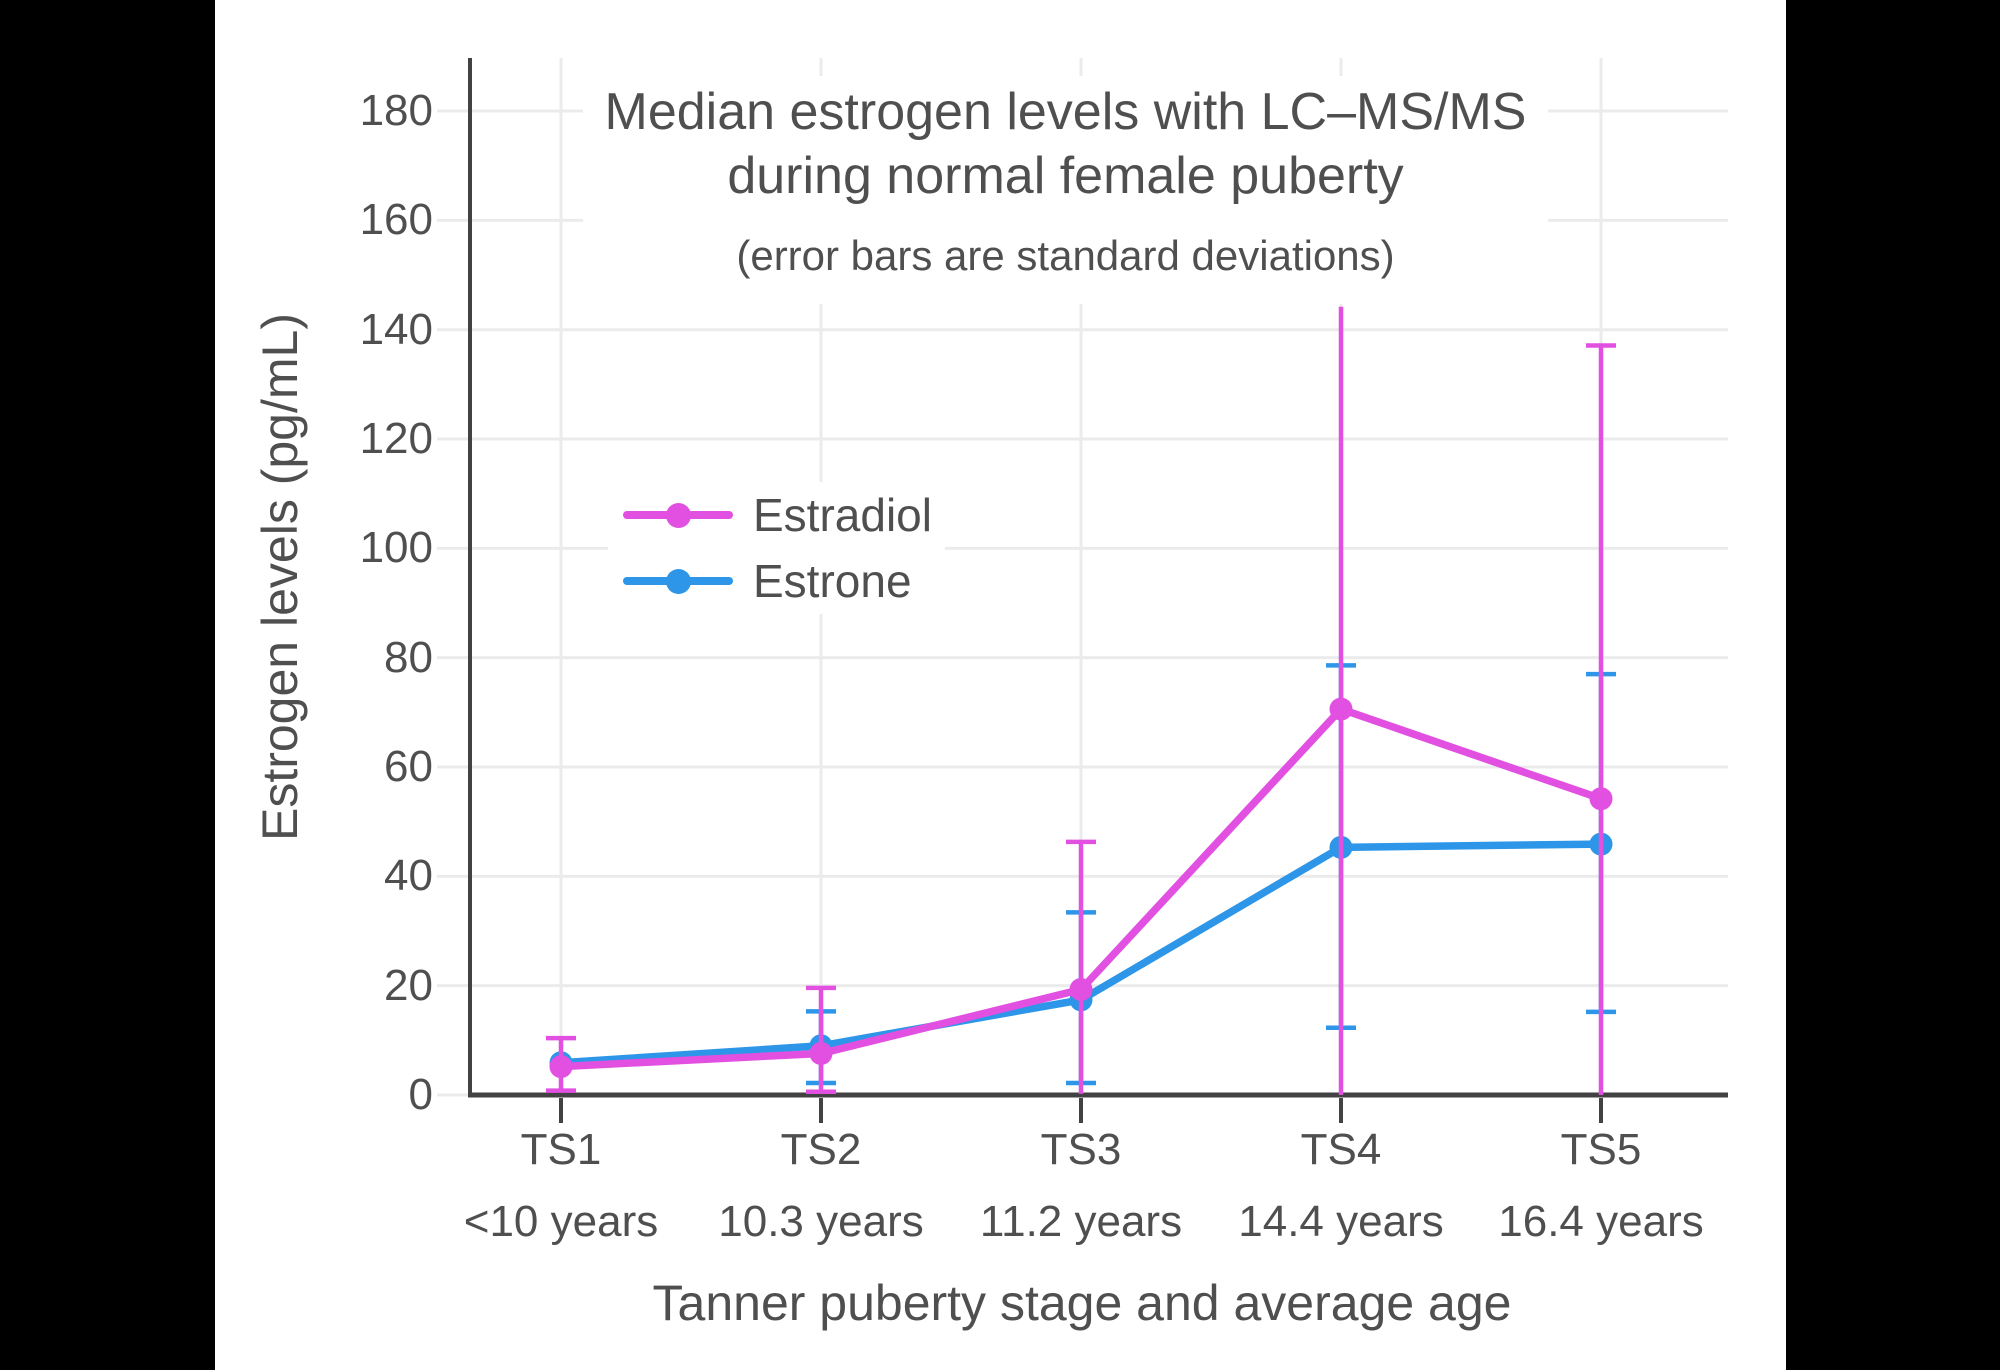 The height and width of the screenshot is (1370, 2000). What do you see at coordinates (408, 766) in the screenshot?
I see `y-tick-label-60: 60` at bounding box center [408, 766].